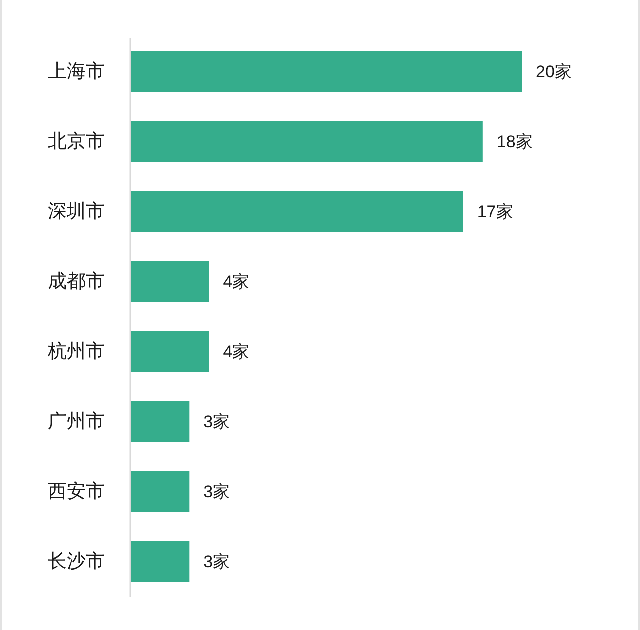 Image resolution: width=640 pixels, height=630 pixels. What do you see at coordinates (76, 351) in the screenshot?
I see `y-tick-label: 杭州市` at bounding box center [76, 351].